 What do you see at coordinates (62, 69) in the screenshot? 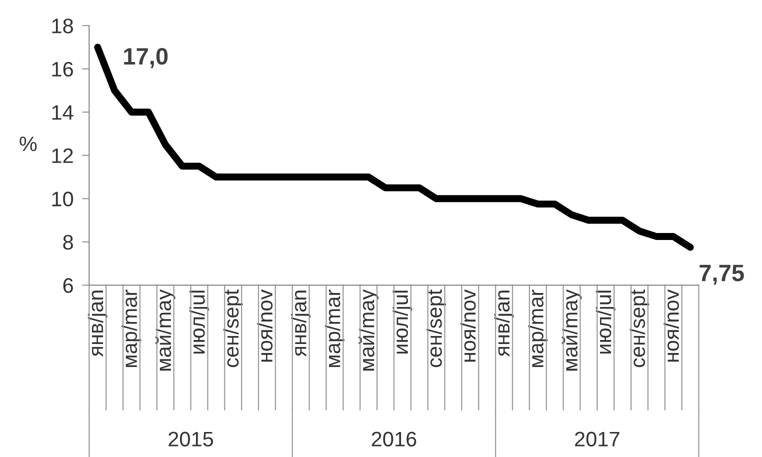
I see `y-tick-label: 16` at bounding box center [62, 69].